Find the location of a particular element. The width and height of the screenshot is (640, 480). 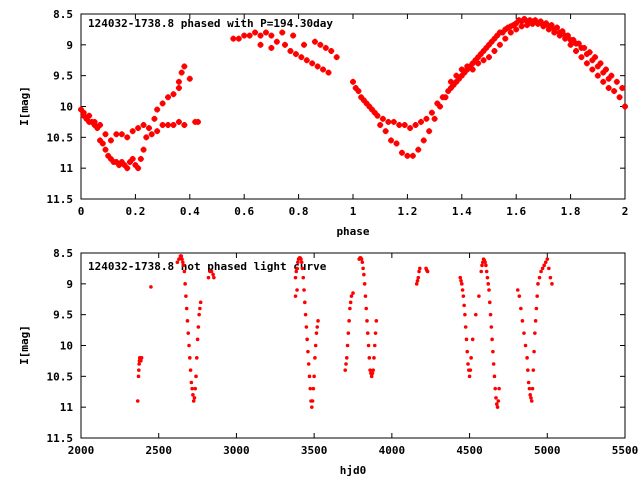

x-tick-label: 3000 is located at coordinates (236, 450).